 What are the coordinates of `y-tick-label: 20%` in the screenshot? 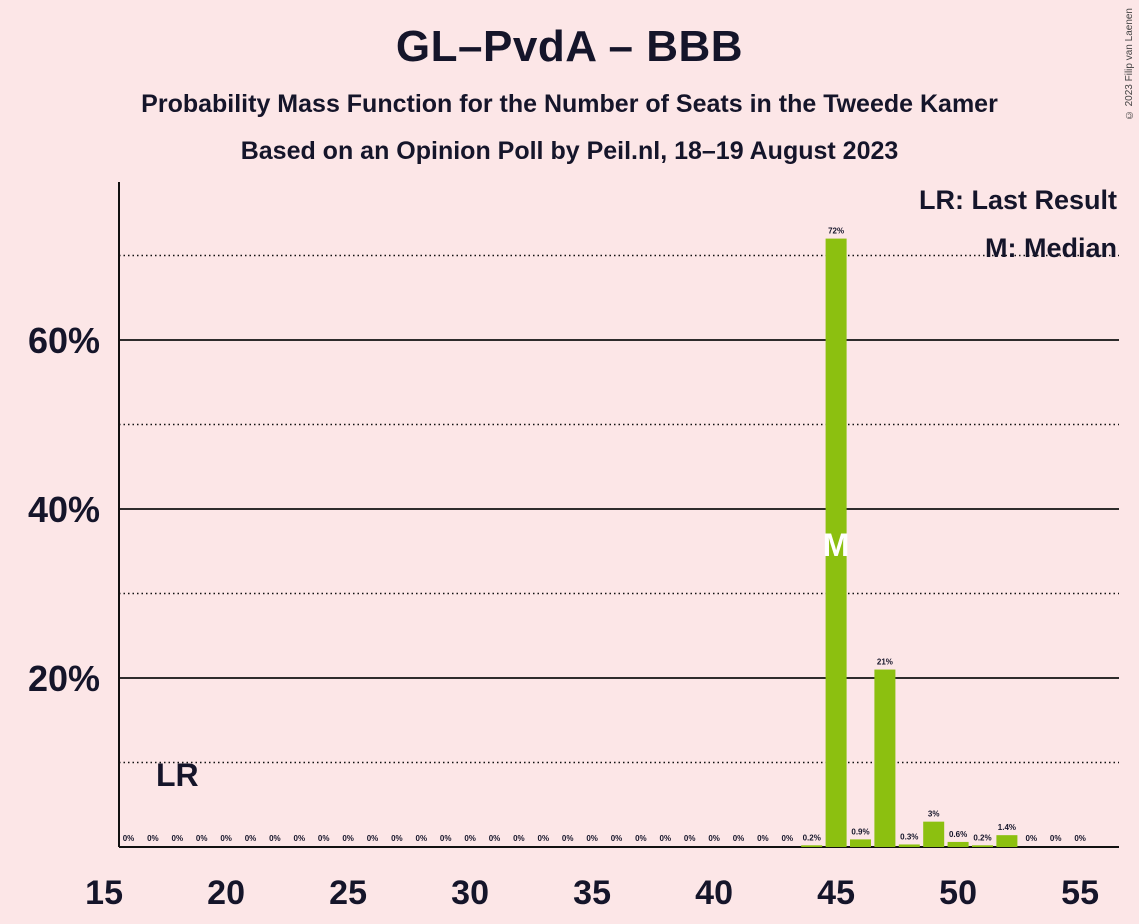 It's located at (64, 678).